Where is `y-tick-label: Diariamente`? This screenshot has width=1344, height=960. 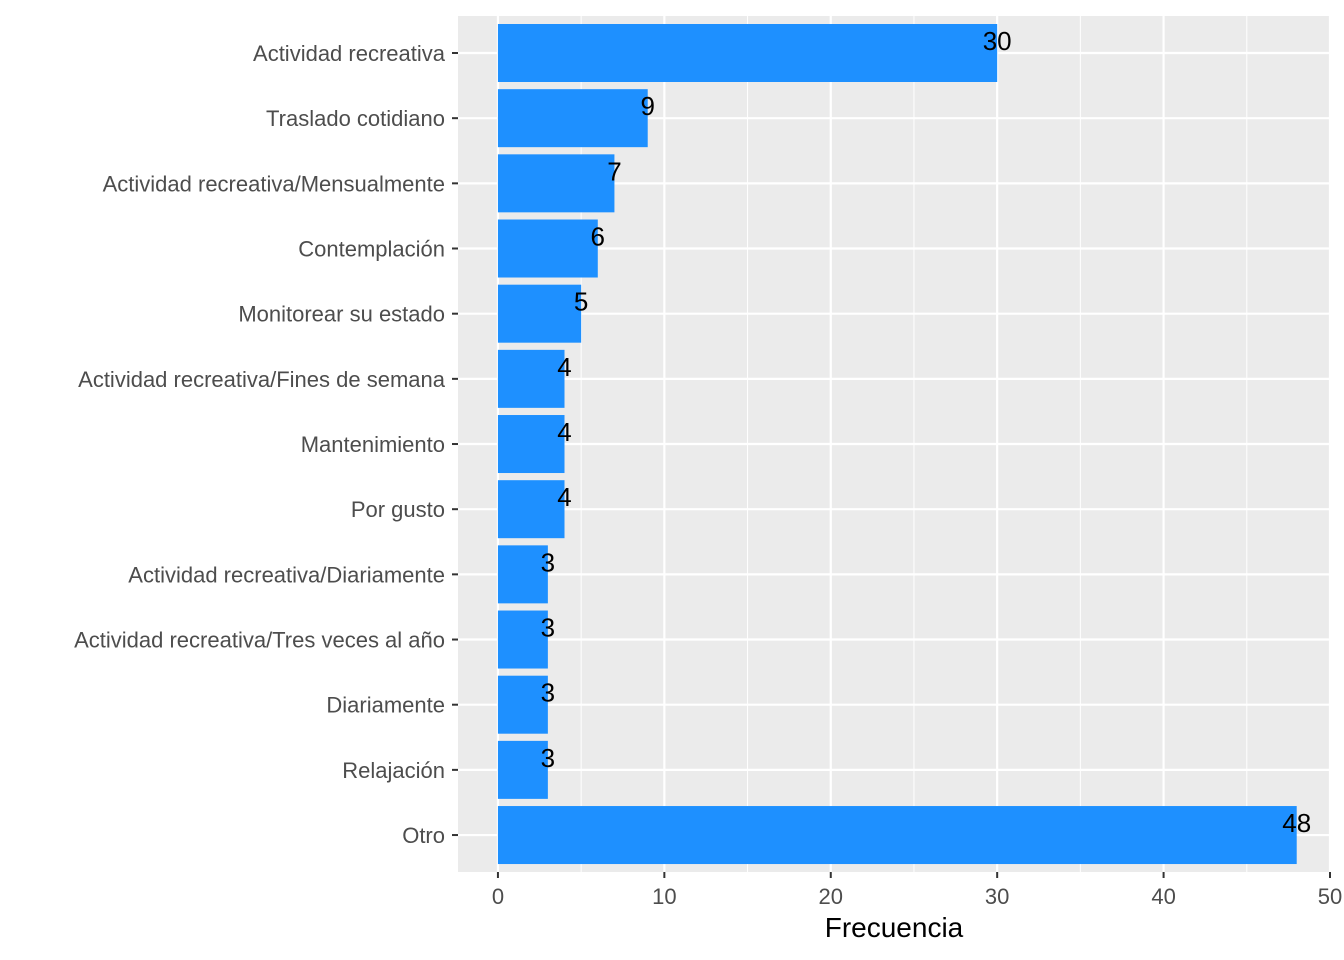 y-tick-label: Diariamente is located at coordinates (385, 705).